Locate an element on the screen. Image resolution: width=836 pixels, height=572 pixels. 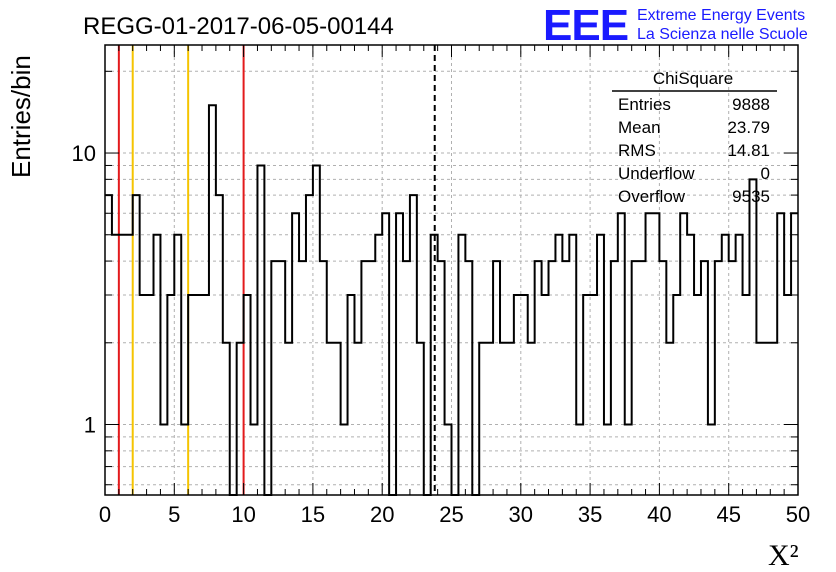
x-tick-label: 30 is located at coordinates (521, 514).